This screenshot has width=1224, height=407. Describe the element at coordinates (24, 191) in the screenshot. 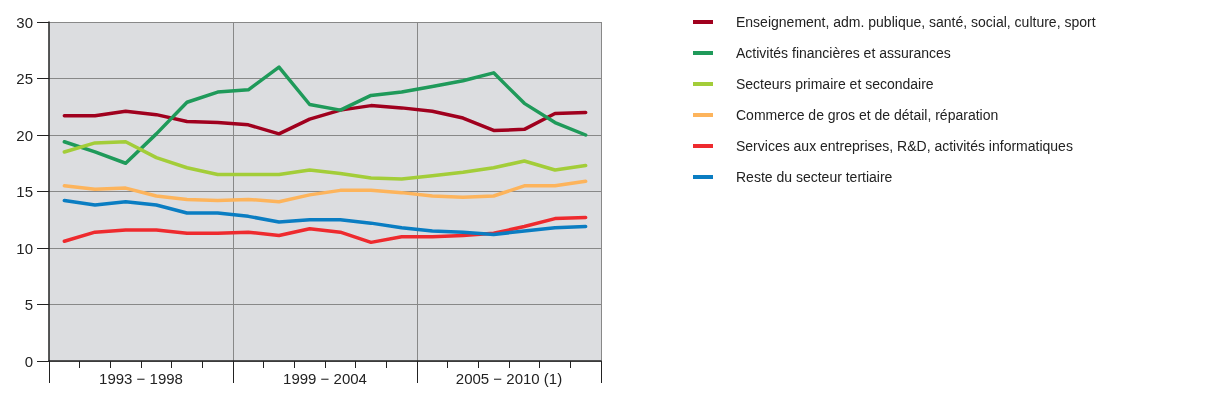

I see `y-tick-label: 15` at that location.